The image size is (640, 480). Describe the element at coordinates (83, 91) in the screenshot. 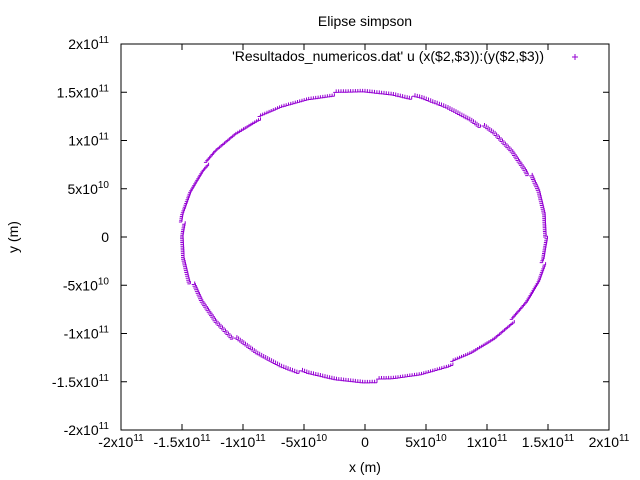

I see `y-tick-label: 1.5x10¹¹` at that location.